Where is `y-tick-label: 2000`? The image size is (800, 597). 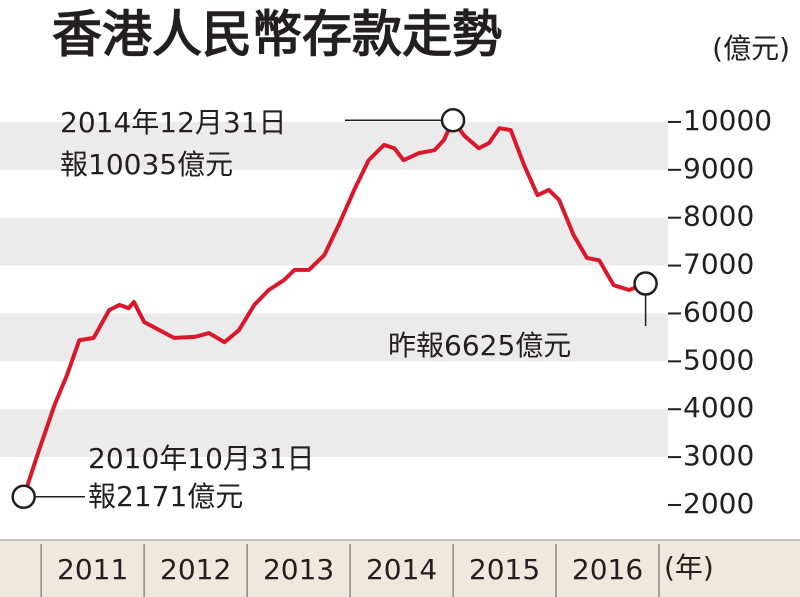 y-tick-label: 2000 is located at coordinates (718, 503).